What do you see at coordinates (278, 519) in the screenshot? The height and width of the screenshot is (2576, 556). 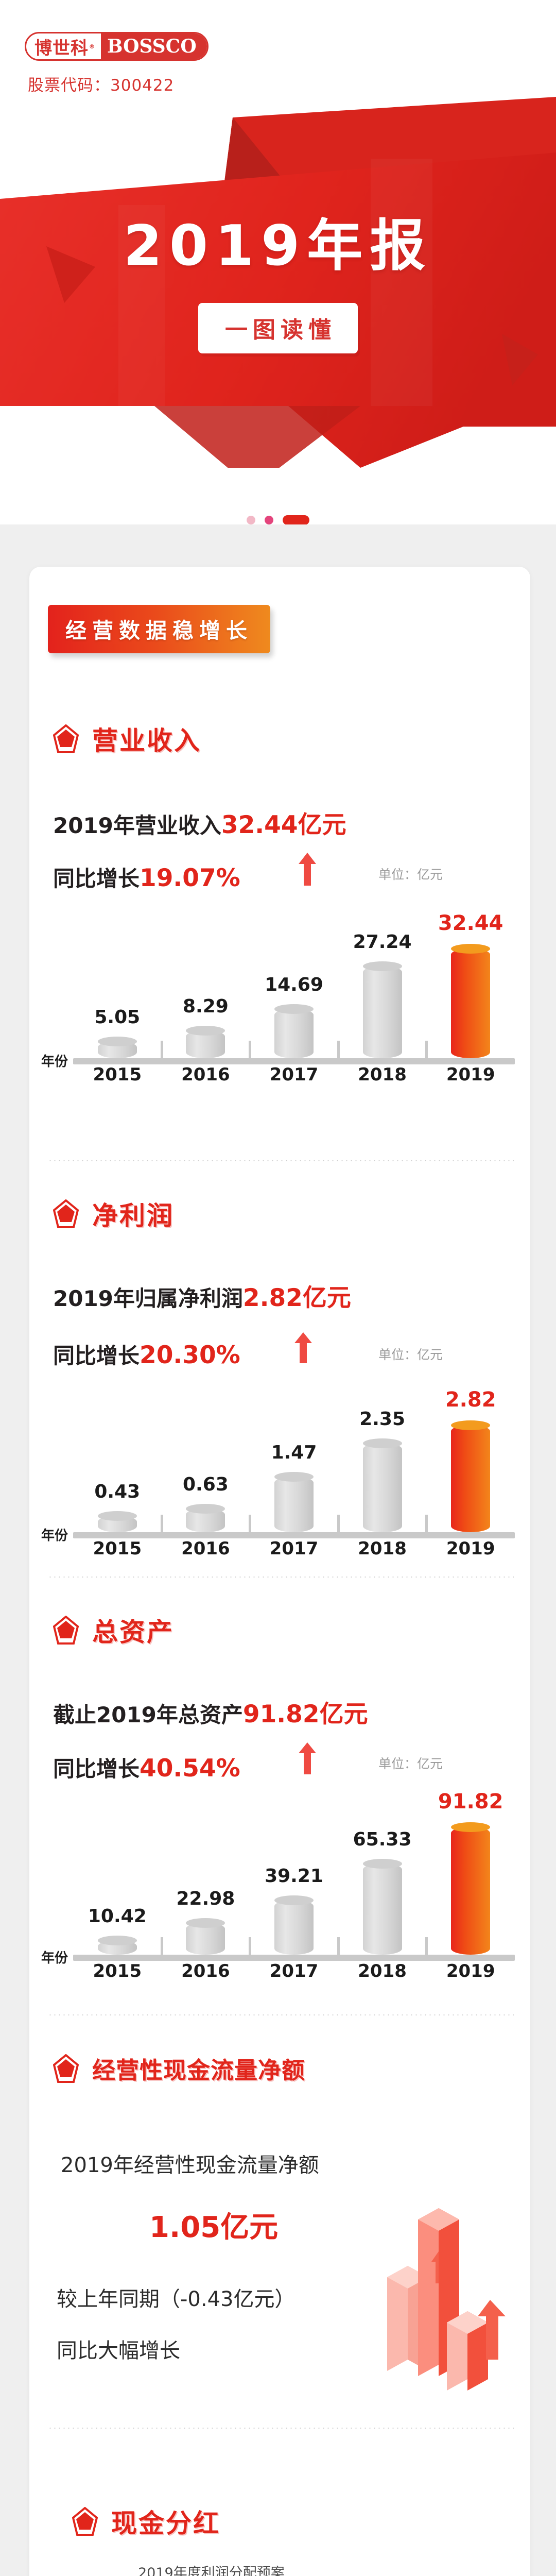 I see `pagination-dots` at bounding box center [278, 519].